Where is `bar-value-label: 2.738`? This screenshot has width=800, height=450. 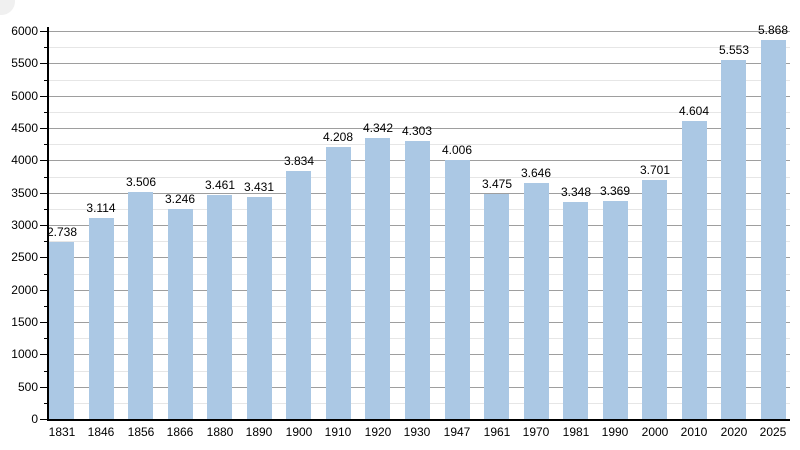
bar-value-label: 2.738 is located at coordinates (62, 232).